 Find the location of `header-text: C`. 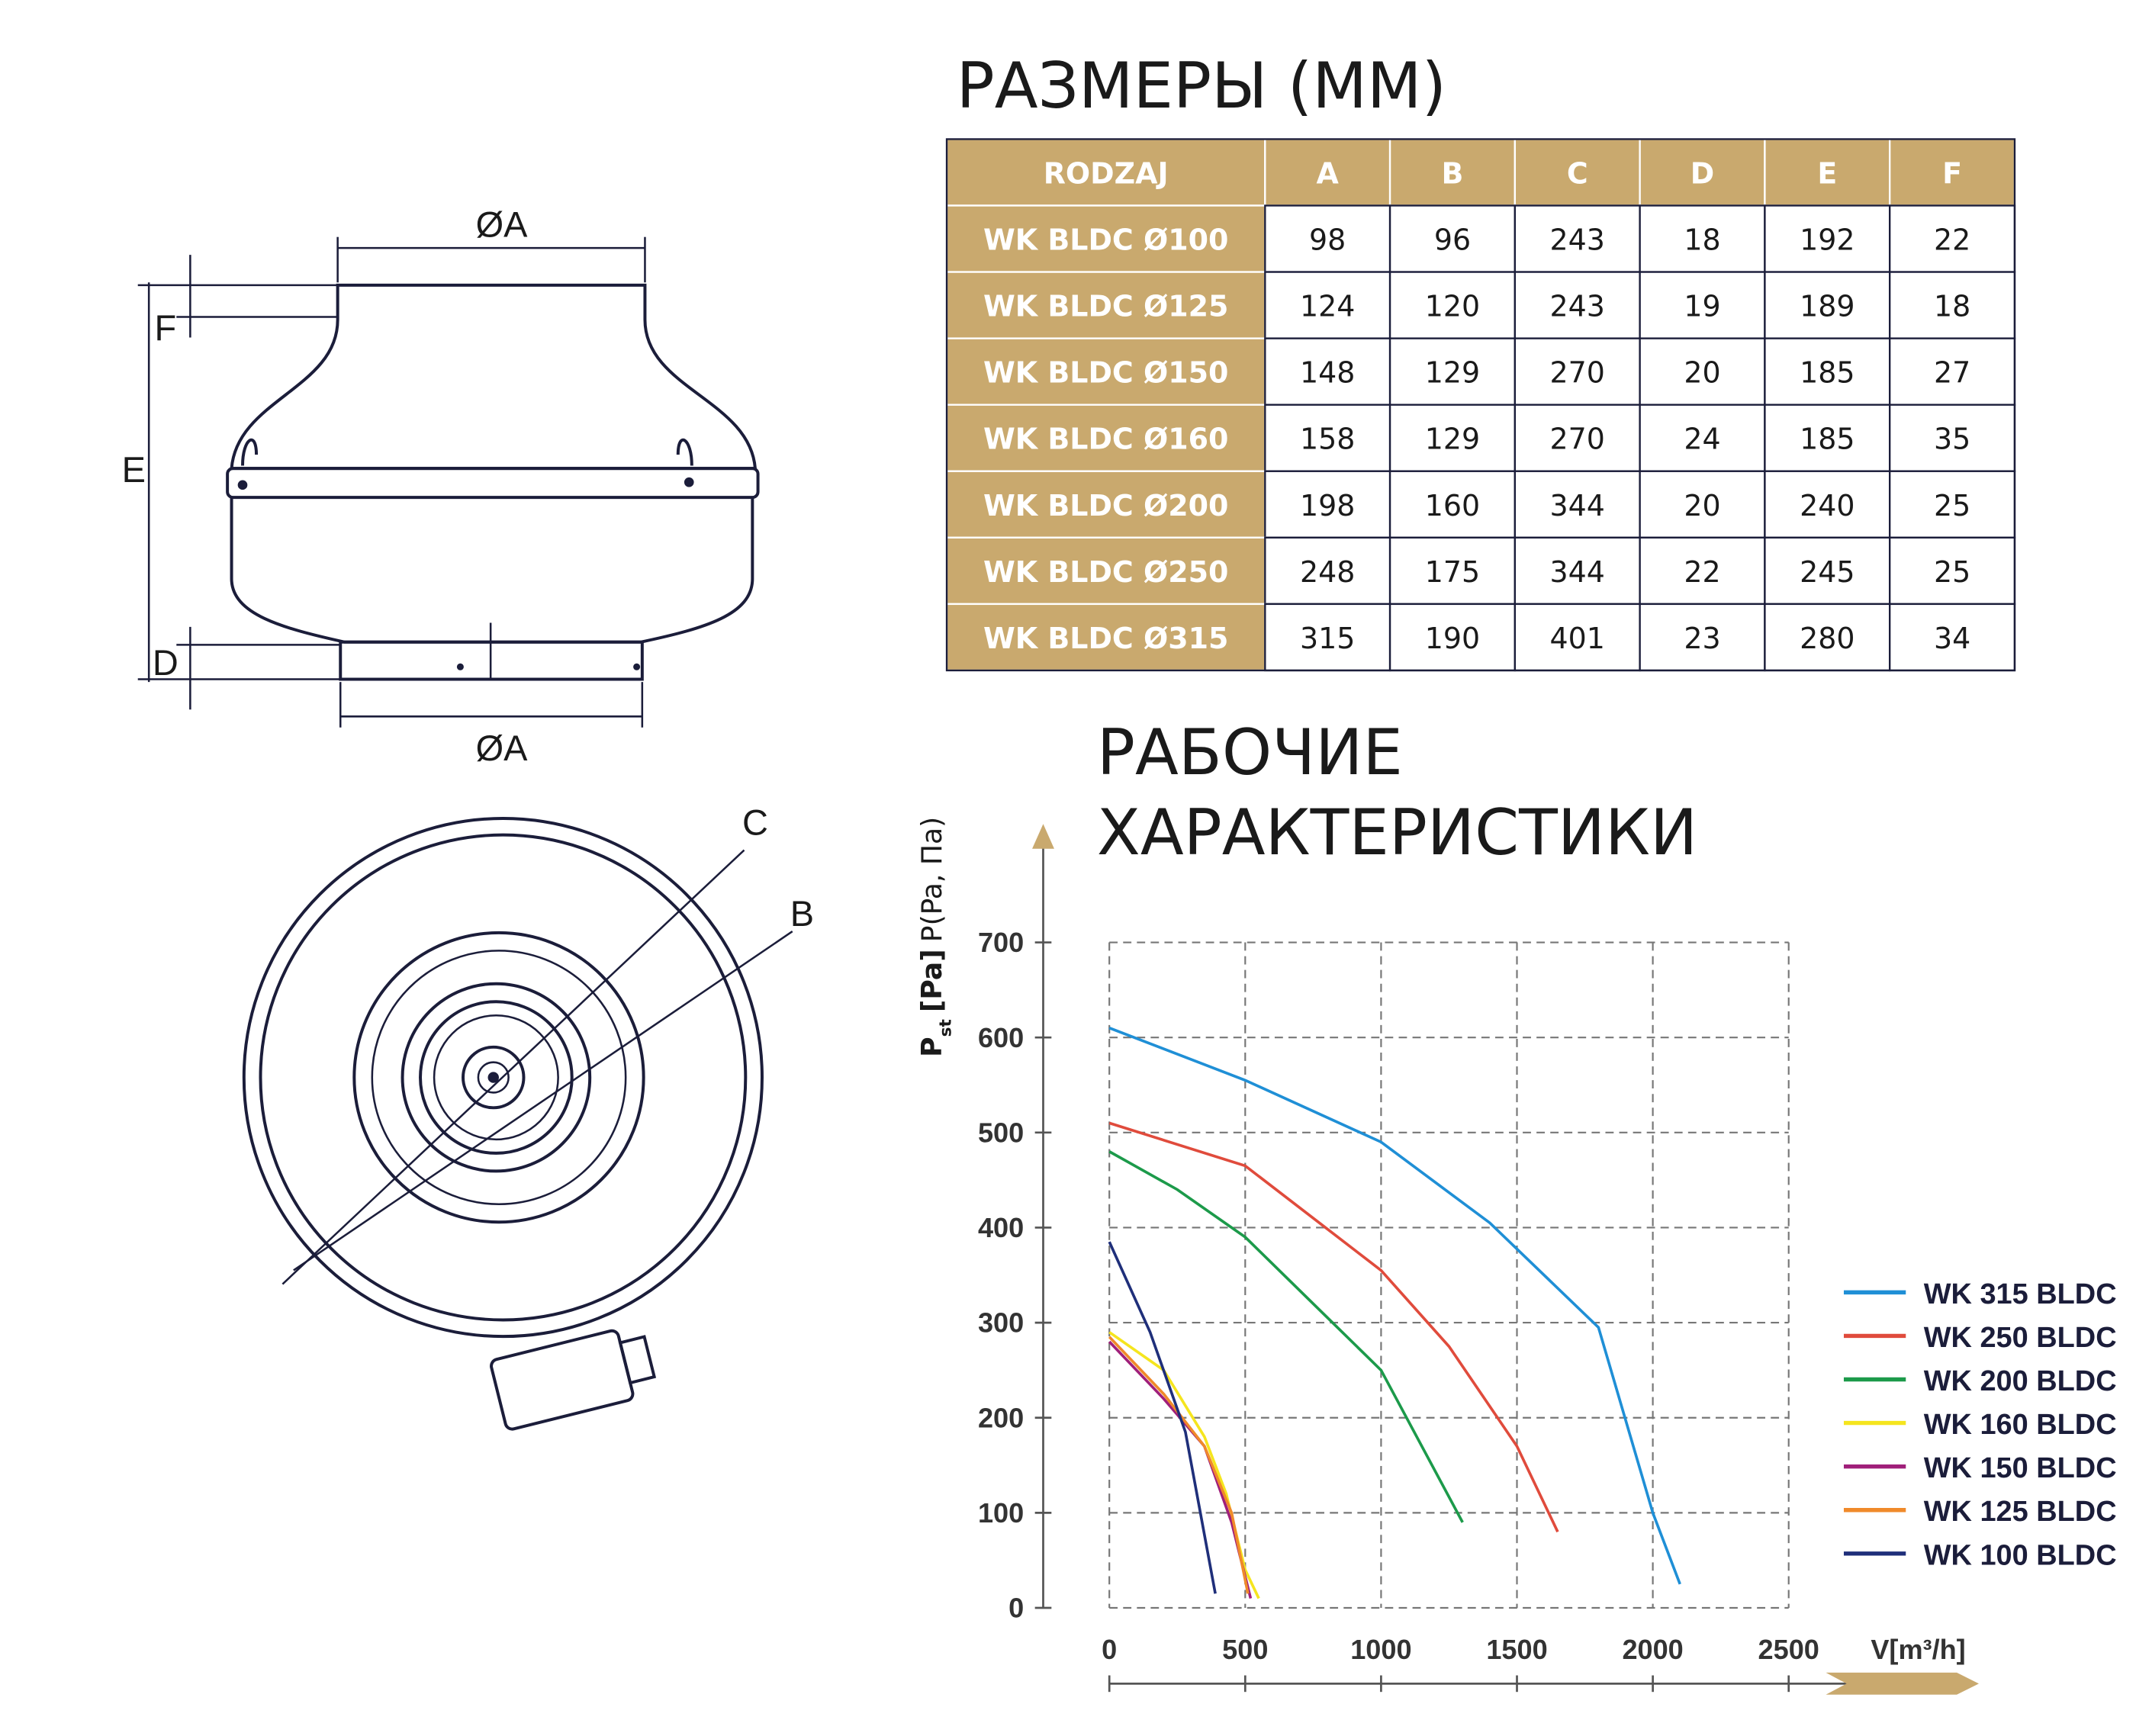

header-text: C is located at coordinates (1578, 173).